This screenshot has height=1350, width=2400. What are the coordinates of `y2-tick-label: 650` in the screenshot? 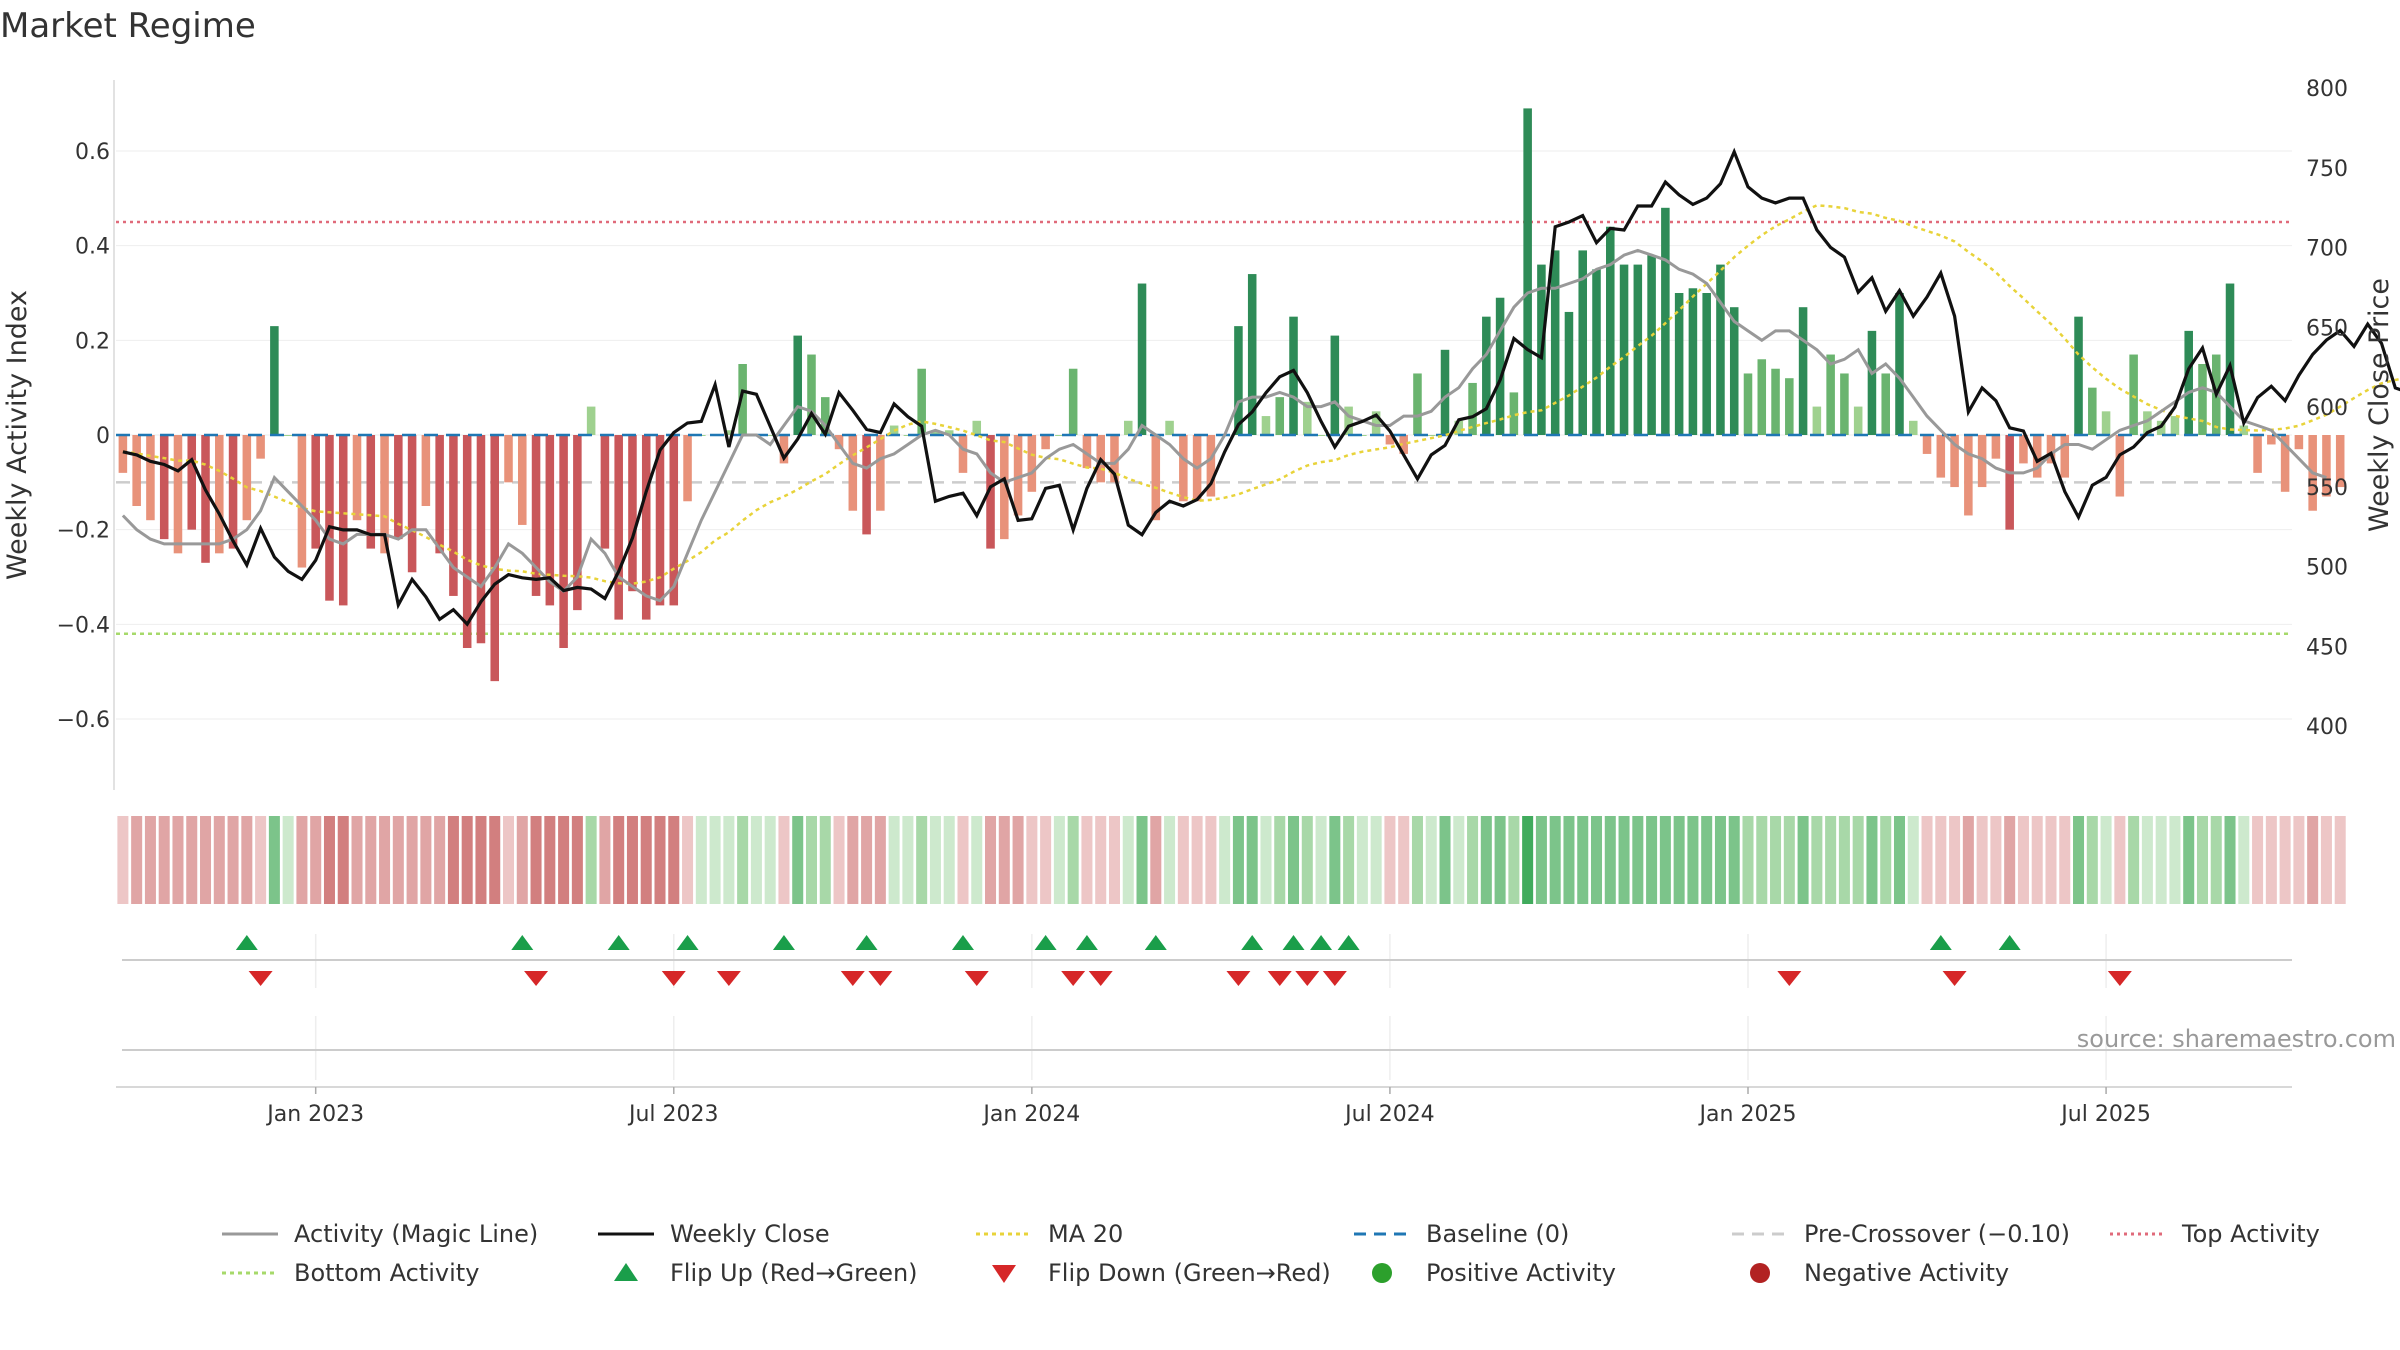 It's located at (2327, 328).